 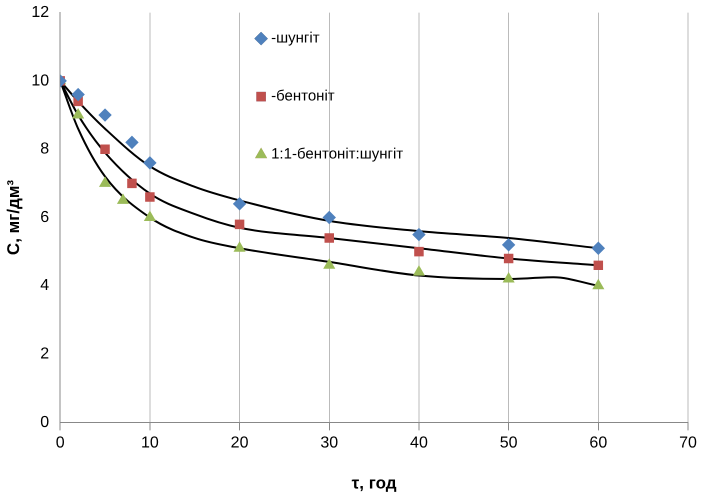 I want to click on y-tick-label: 2, so click(x=45, y=354).